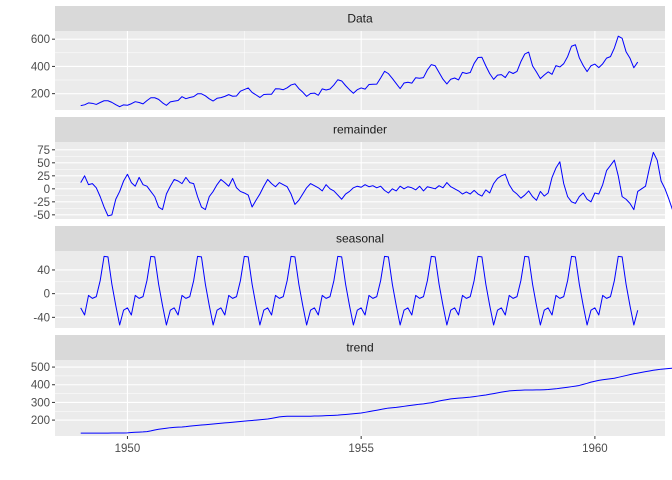 The width and height of the screenshot is (672, 480). I want to click on facet-strip-label: remainder, so click(360, 130).